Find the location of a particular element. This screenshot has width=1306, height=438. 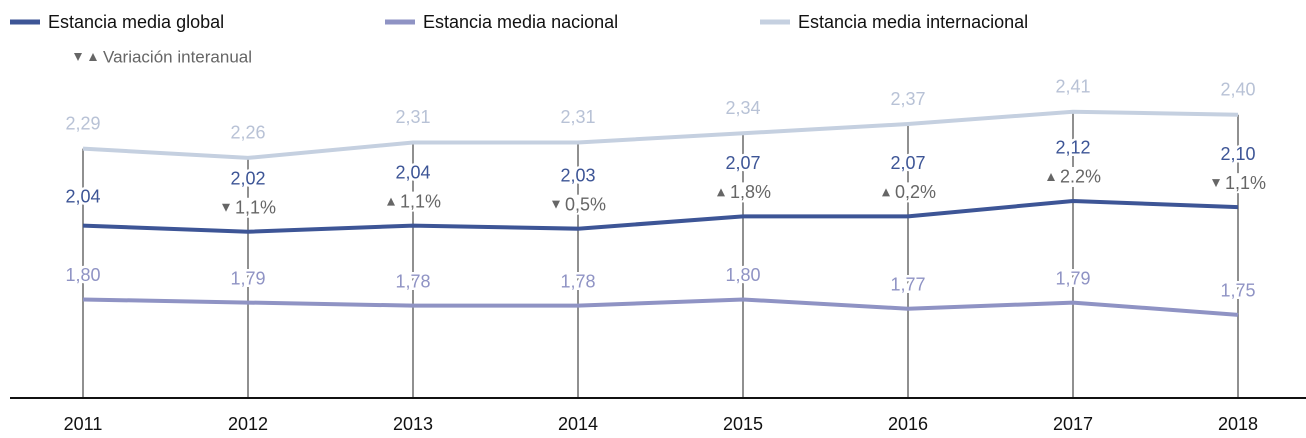

x-tick-label: 2015 is located at coordinates (743, 424).